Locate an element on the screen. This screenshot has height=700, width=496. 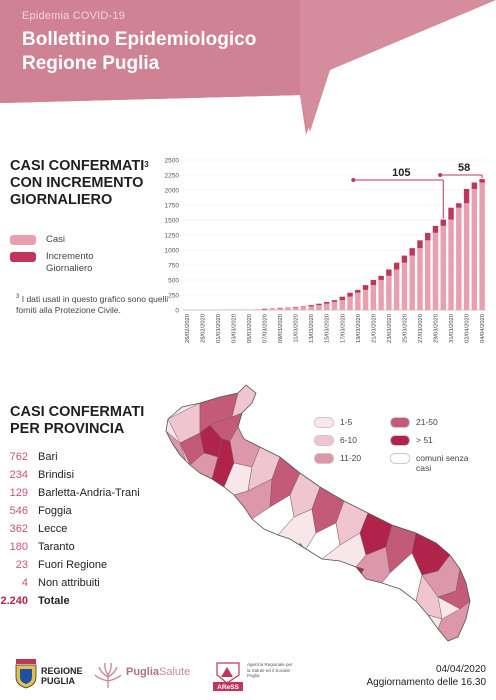
province-row-bat: 129 Barletta-Andria-Trani is located at coordinates (85, 496).